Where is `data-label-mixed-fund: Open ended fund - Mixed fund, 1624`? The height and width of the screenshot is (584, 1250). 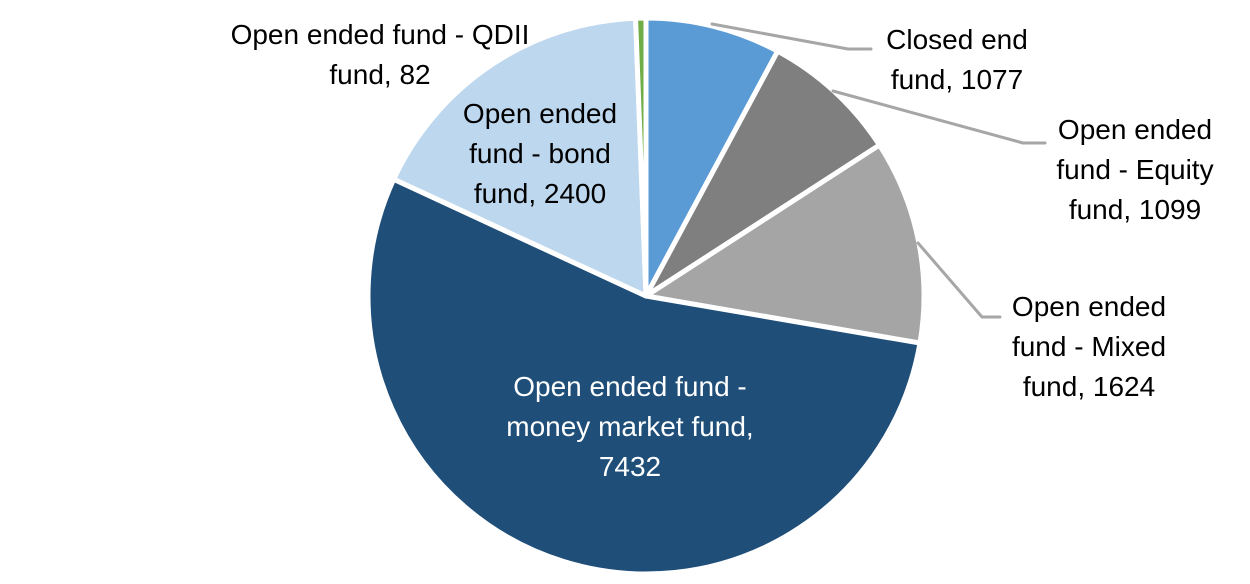
data-label-mixed-fund: Open ended fund - Mixed fund, 1624 is located at coordinates (1089, 346).